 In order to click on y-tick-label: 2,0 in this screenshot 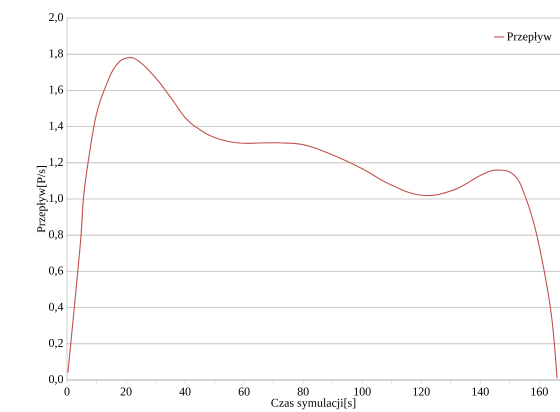, I will do `click(56, 18)`.